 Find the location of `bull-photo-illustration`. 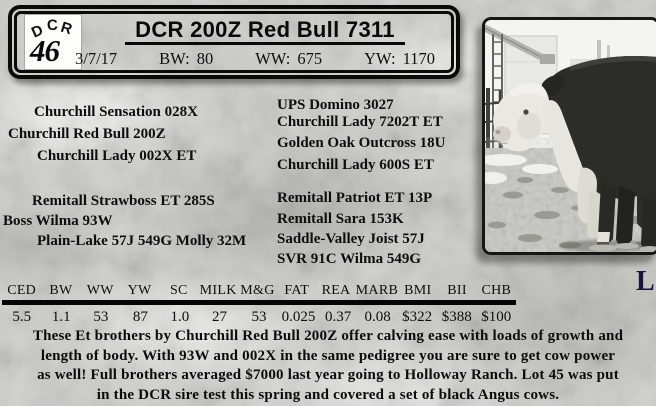

bull-photo-illustration is located at coordinates (570, 136).